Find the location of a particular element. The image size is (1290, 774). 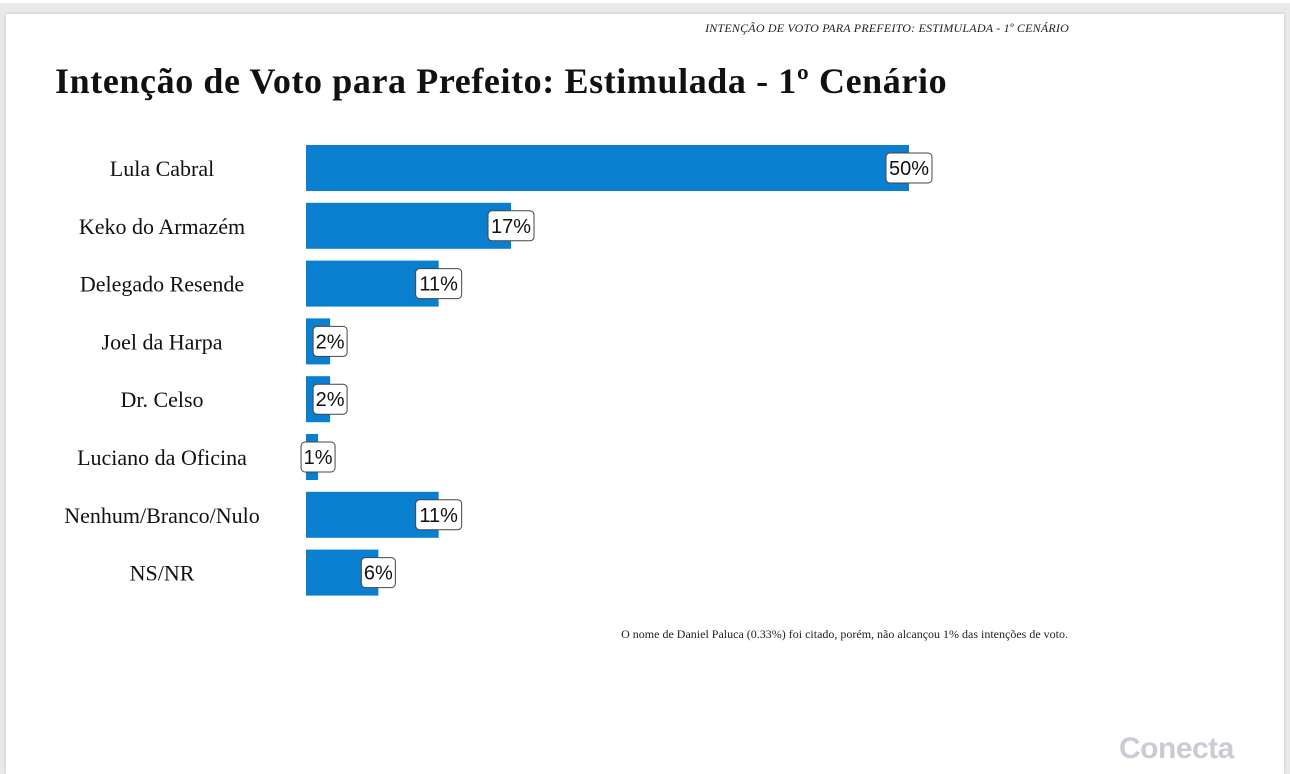

data-label: 1% is located at coordinates (318, 457).